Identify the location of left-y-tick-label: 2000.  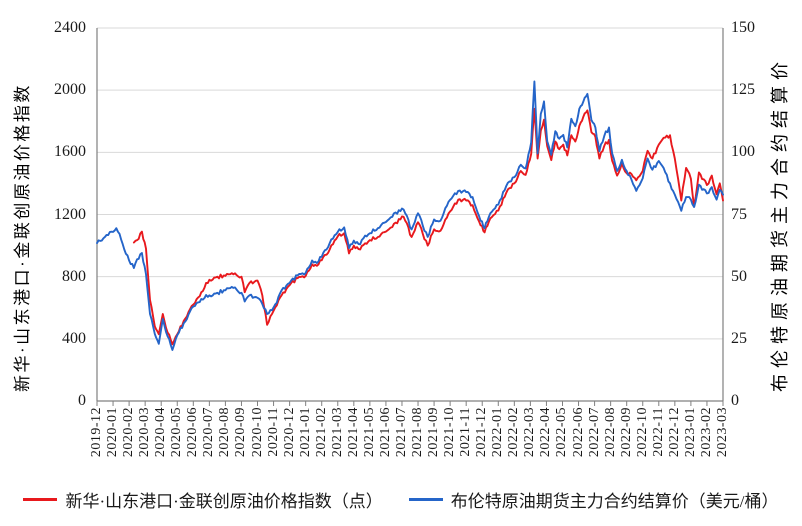
(70, 90).